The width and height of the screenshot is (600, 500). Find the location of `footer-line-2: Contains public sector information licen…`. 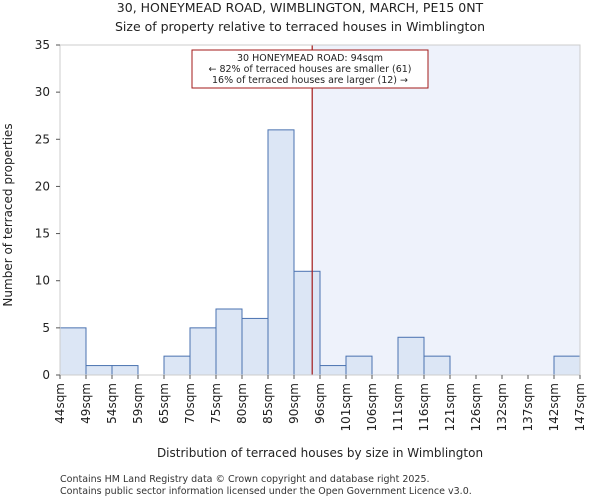

footer-line-2: Contains public sector information licen… is located at coordinates (266, 491).